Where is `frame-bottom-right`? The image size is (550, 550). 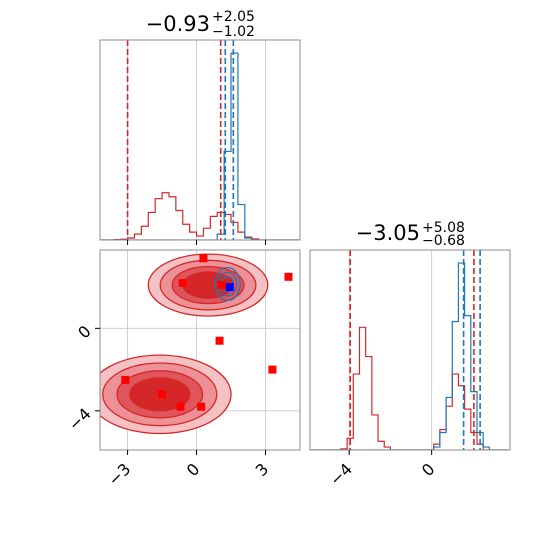 frame-bottom-right is located at coordinates (410, 350).